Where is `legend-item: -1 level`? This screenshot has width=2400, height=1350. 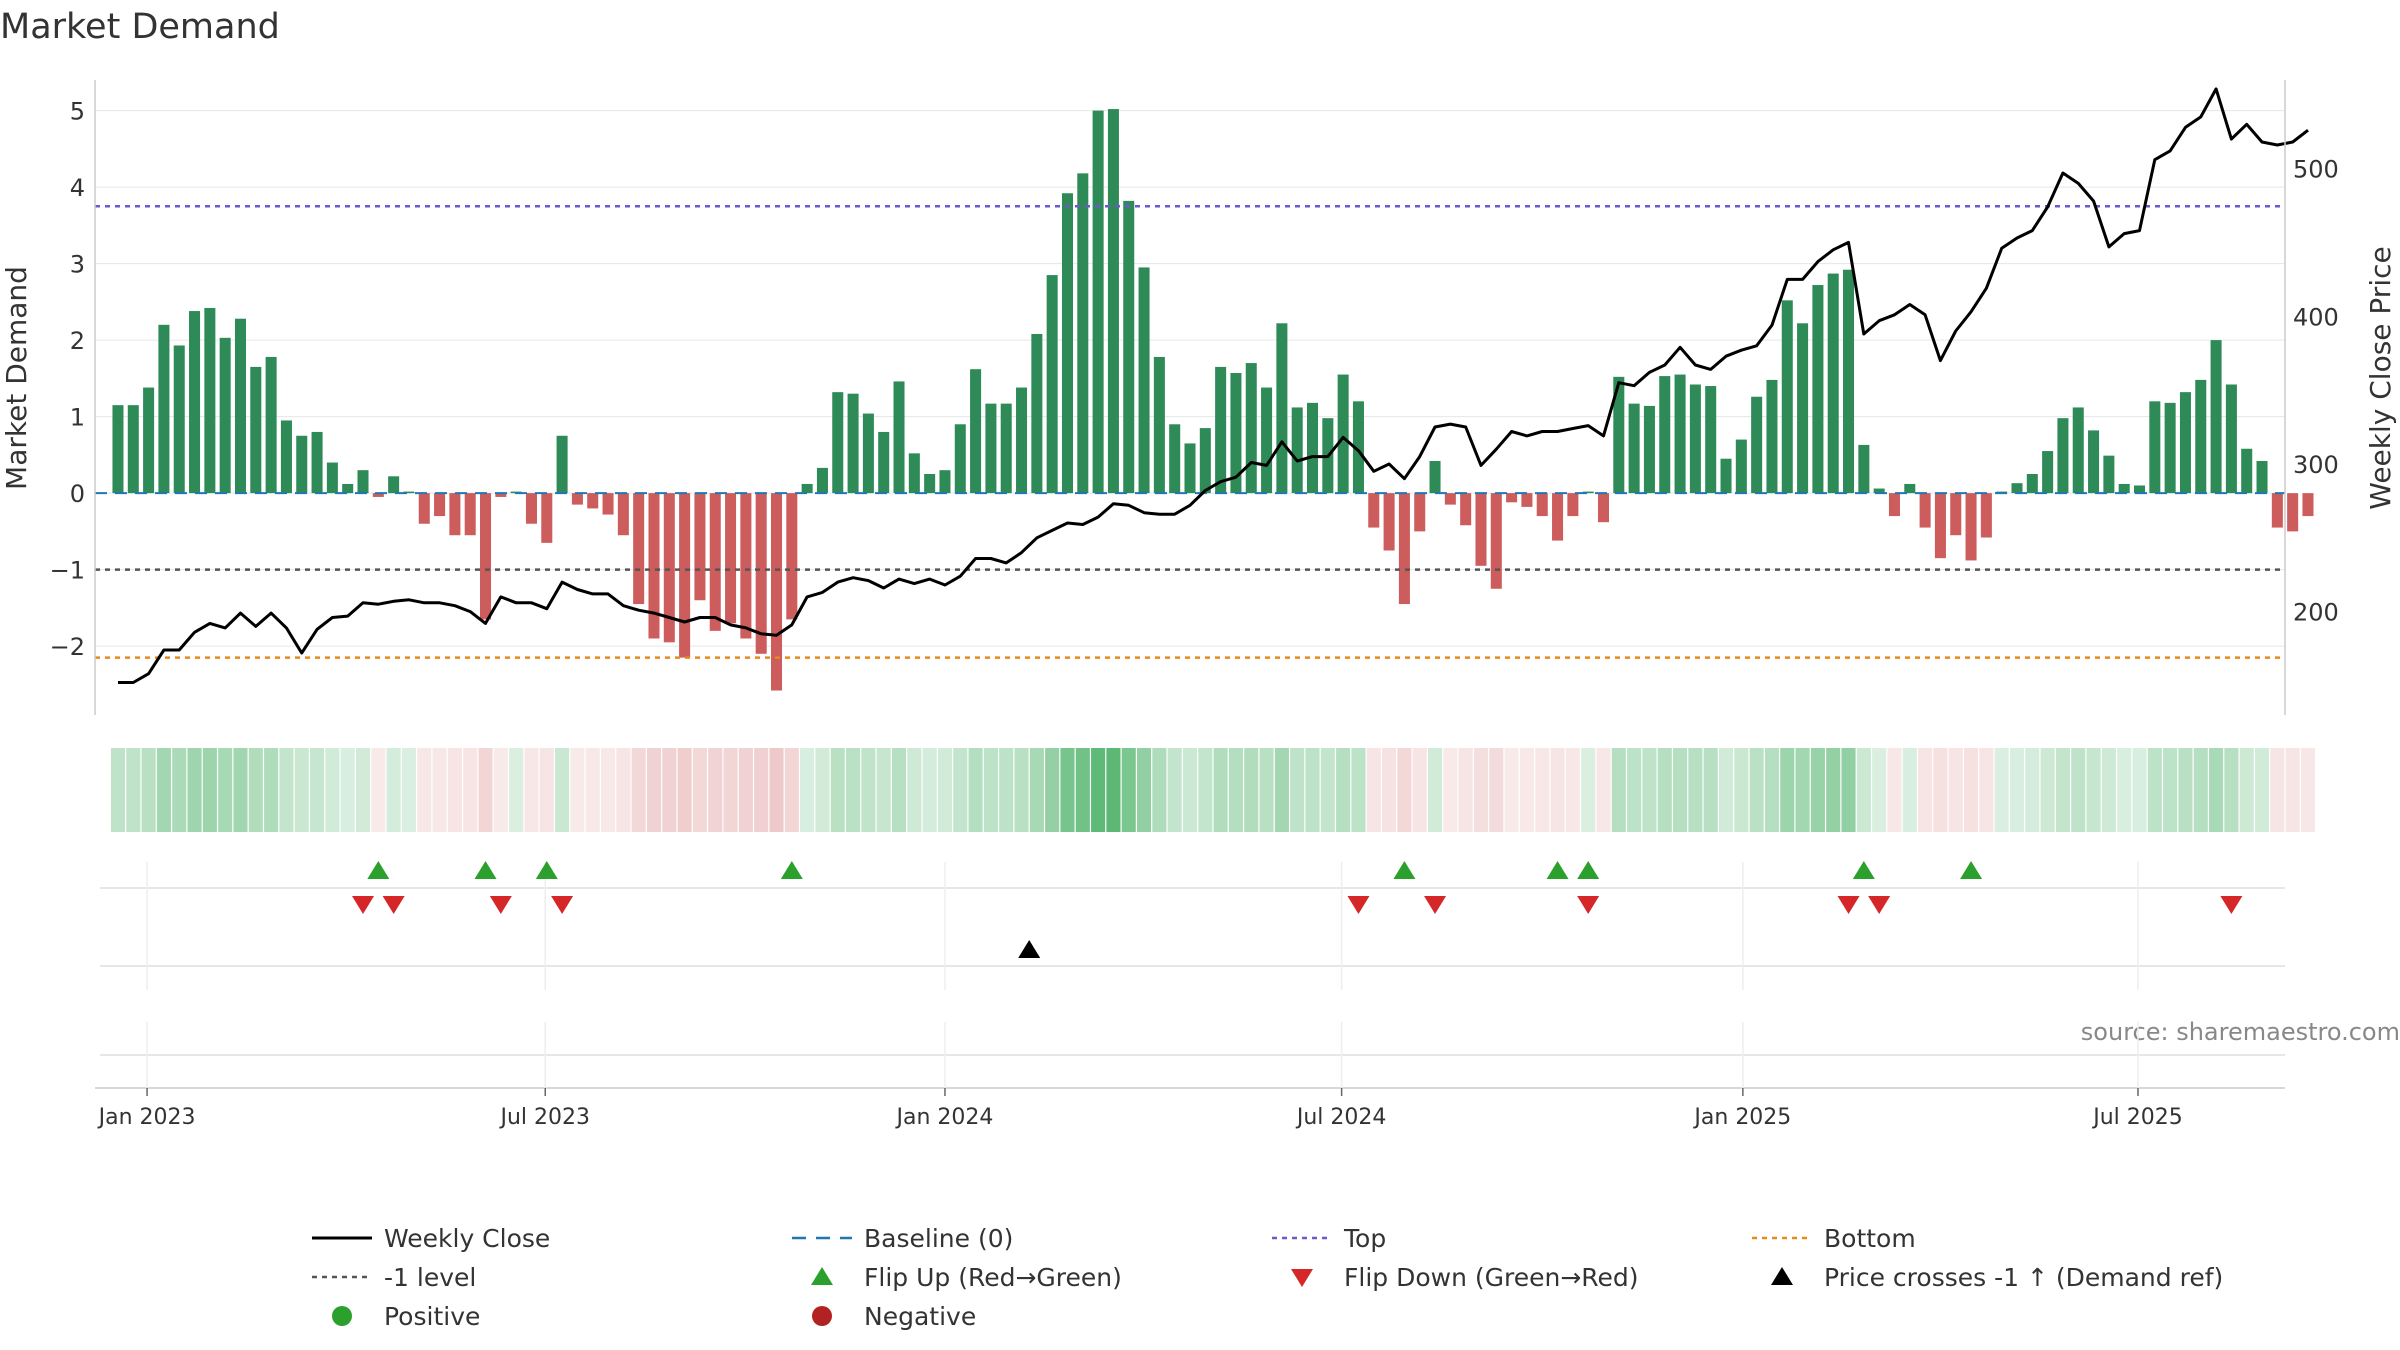 legend-item: -1 level is located at coordinates (394, 1277).